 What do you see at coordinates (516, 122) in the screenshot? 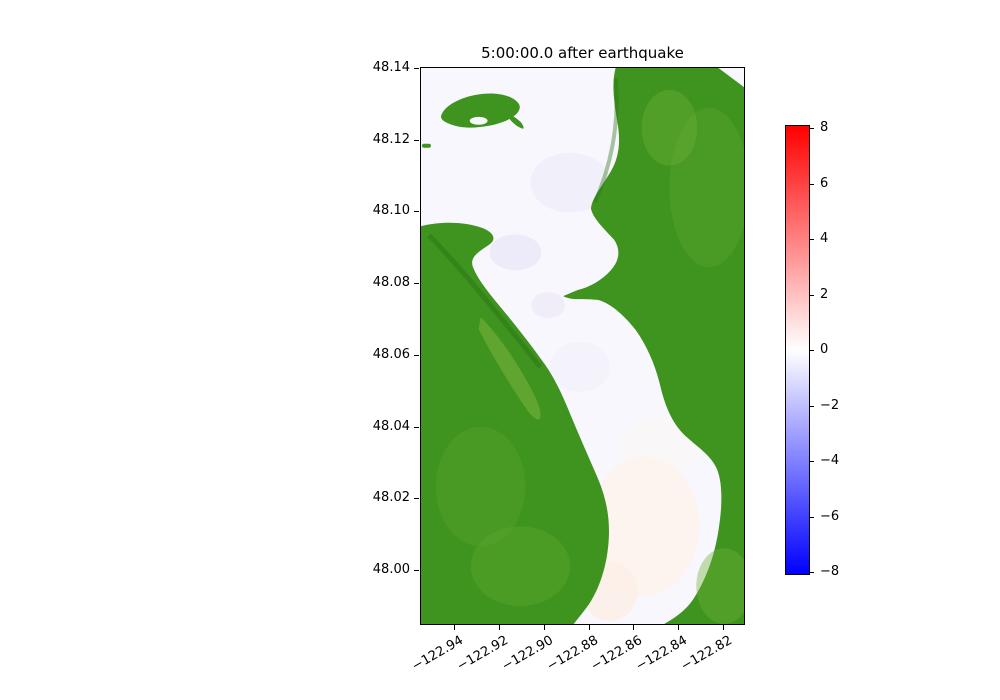
I see `island-tail` at bounding box center [516, 122].